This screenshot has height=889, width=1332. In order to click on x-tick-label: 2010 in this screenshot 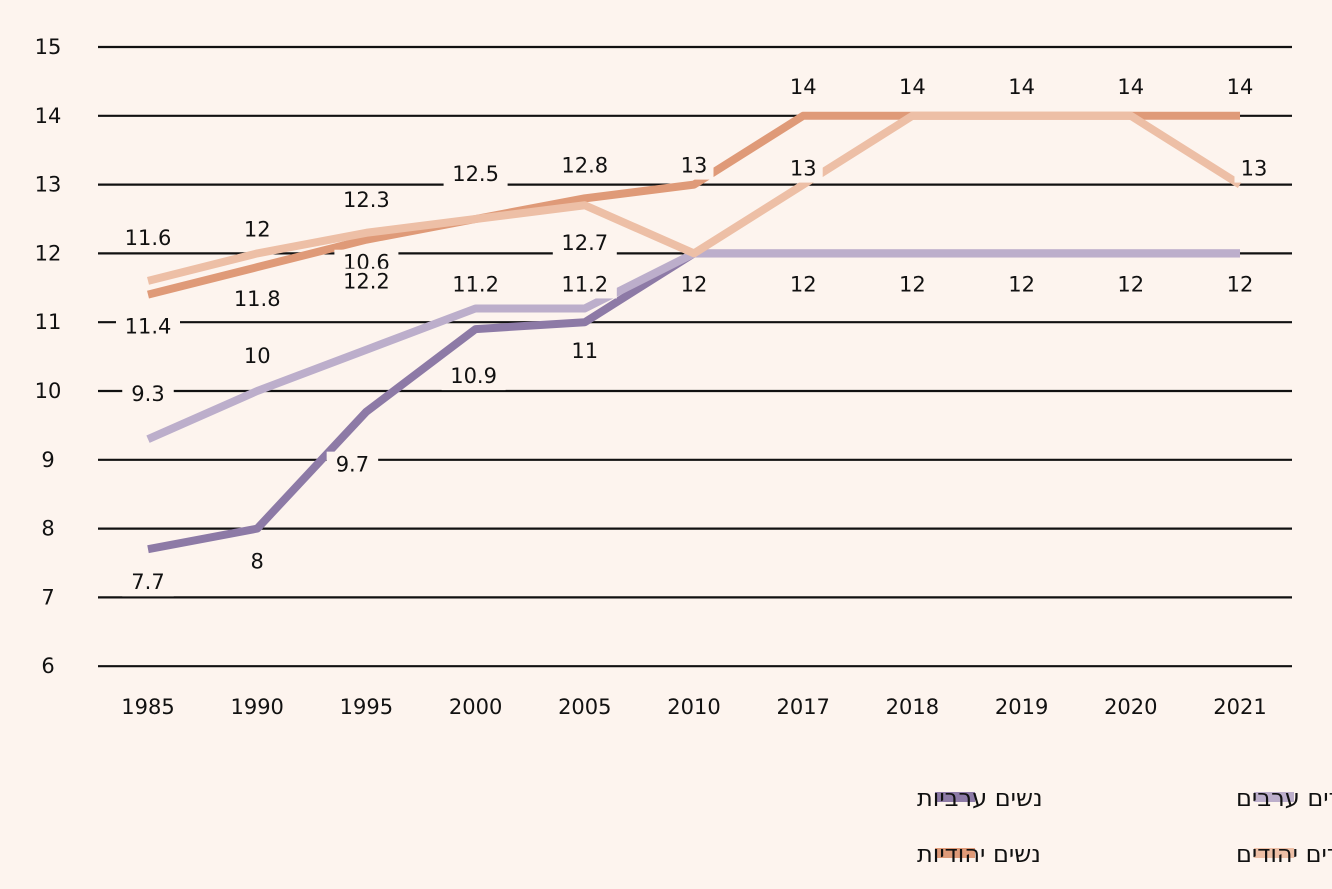, I will do `click(693, 707)`.